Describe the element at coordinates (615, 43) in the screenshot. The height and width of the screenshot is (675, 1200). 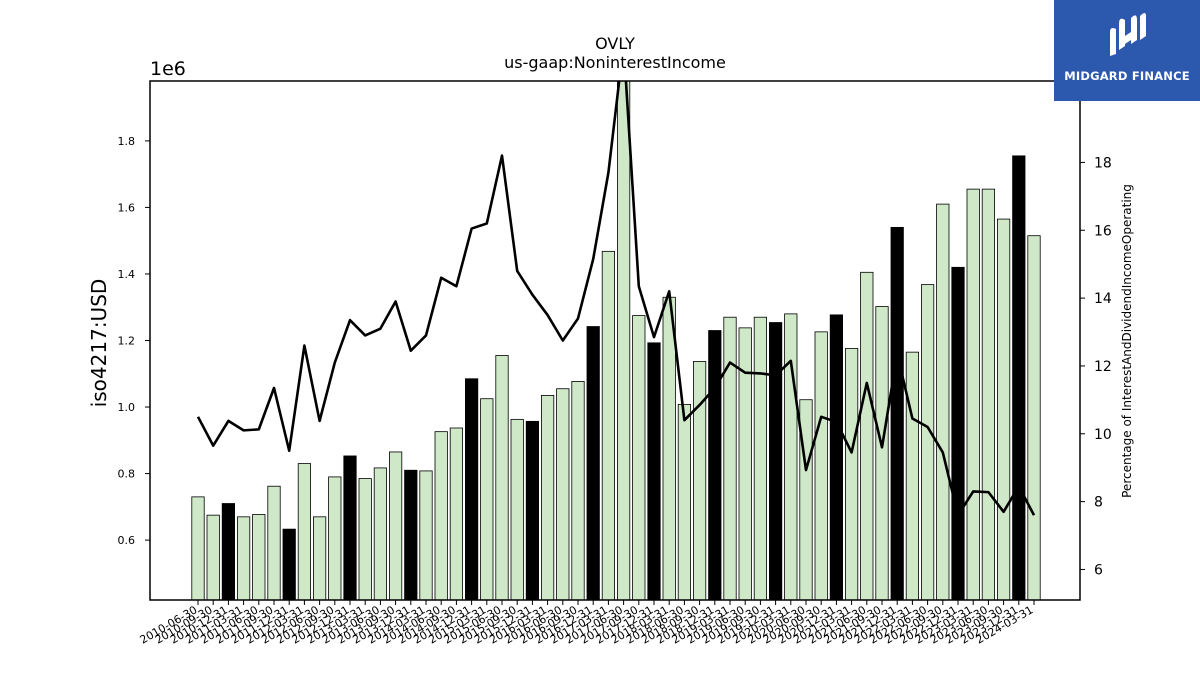
I see `chart-title: OVLY` at that location.